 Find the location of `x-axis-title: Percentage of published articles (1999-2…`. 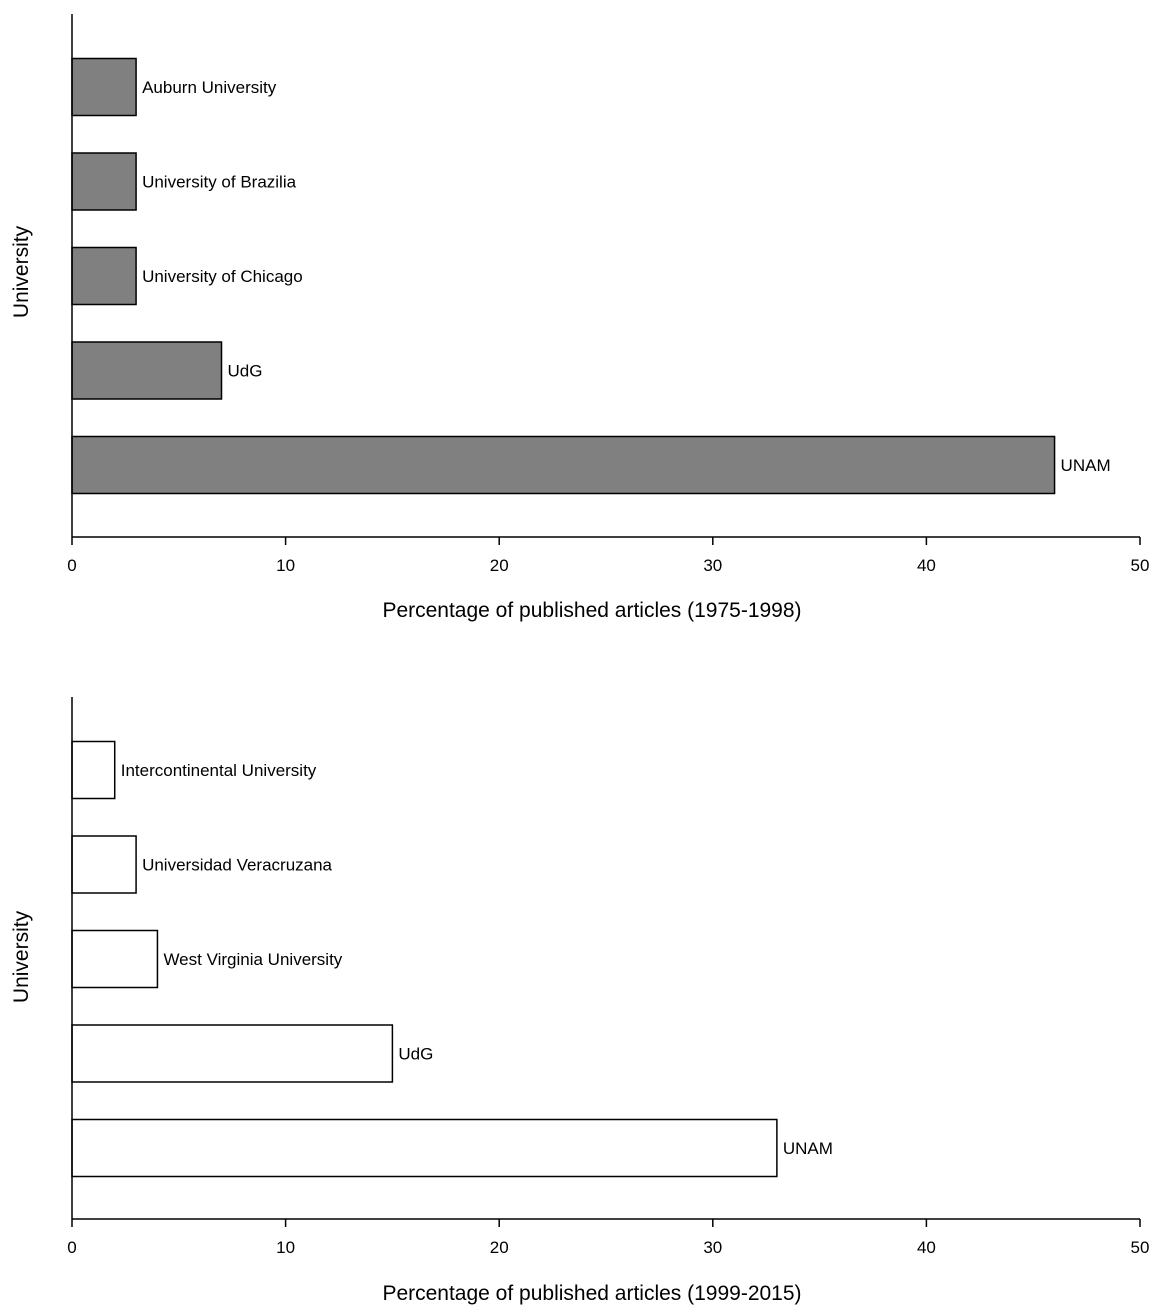

x-axis-title: Percentage of published articles (1999-2… is located at coordinates (591, 1293).